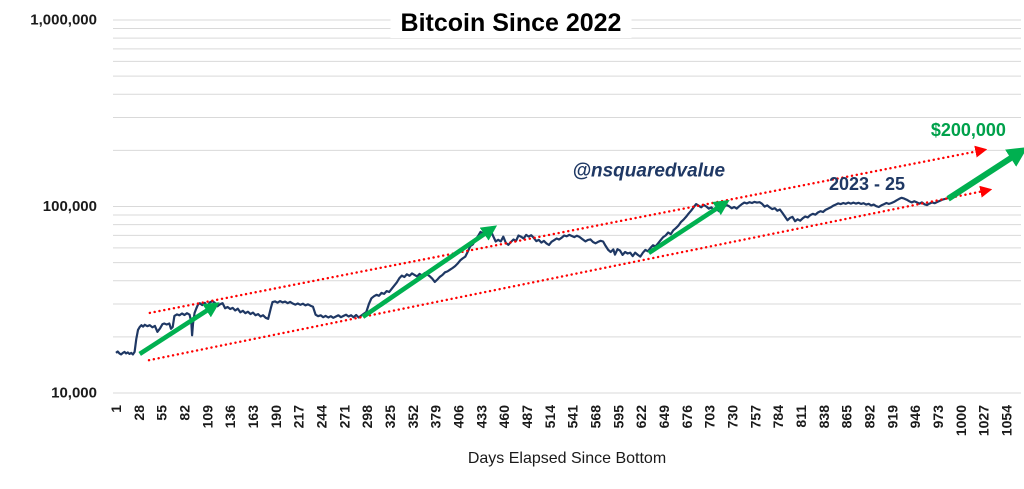 Image resolution: width=1024 pixels, height=489 pixels. Describe the element at coordinates (824, 417) in the screenshot. I see `x-tick-label: 838` at that location.